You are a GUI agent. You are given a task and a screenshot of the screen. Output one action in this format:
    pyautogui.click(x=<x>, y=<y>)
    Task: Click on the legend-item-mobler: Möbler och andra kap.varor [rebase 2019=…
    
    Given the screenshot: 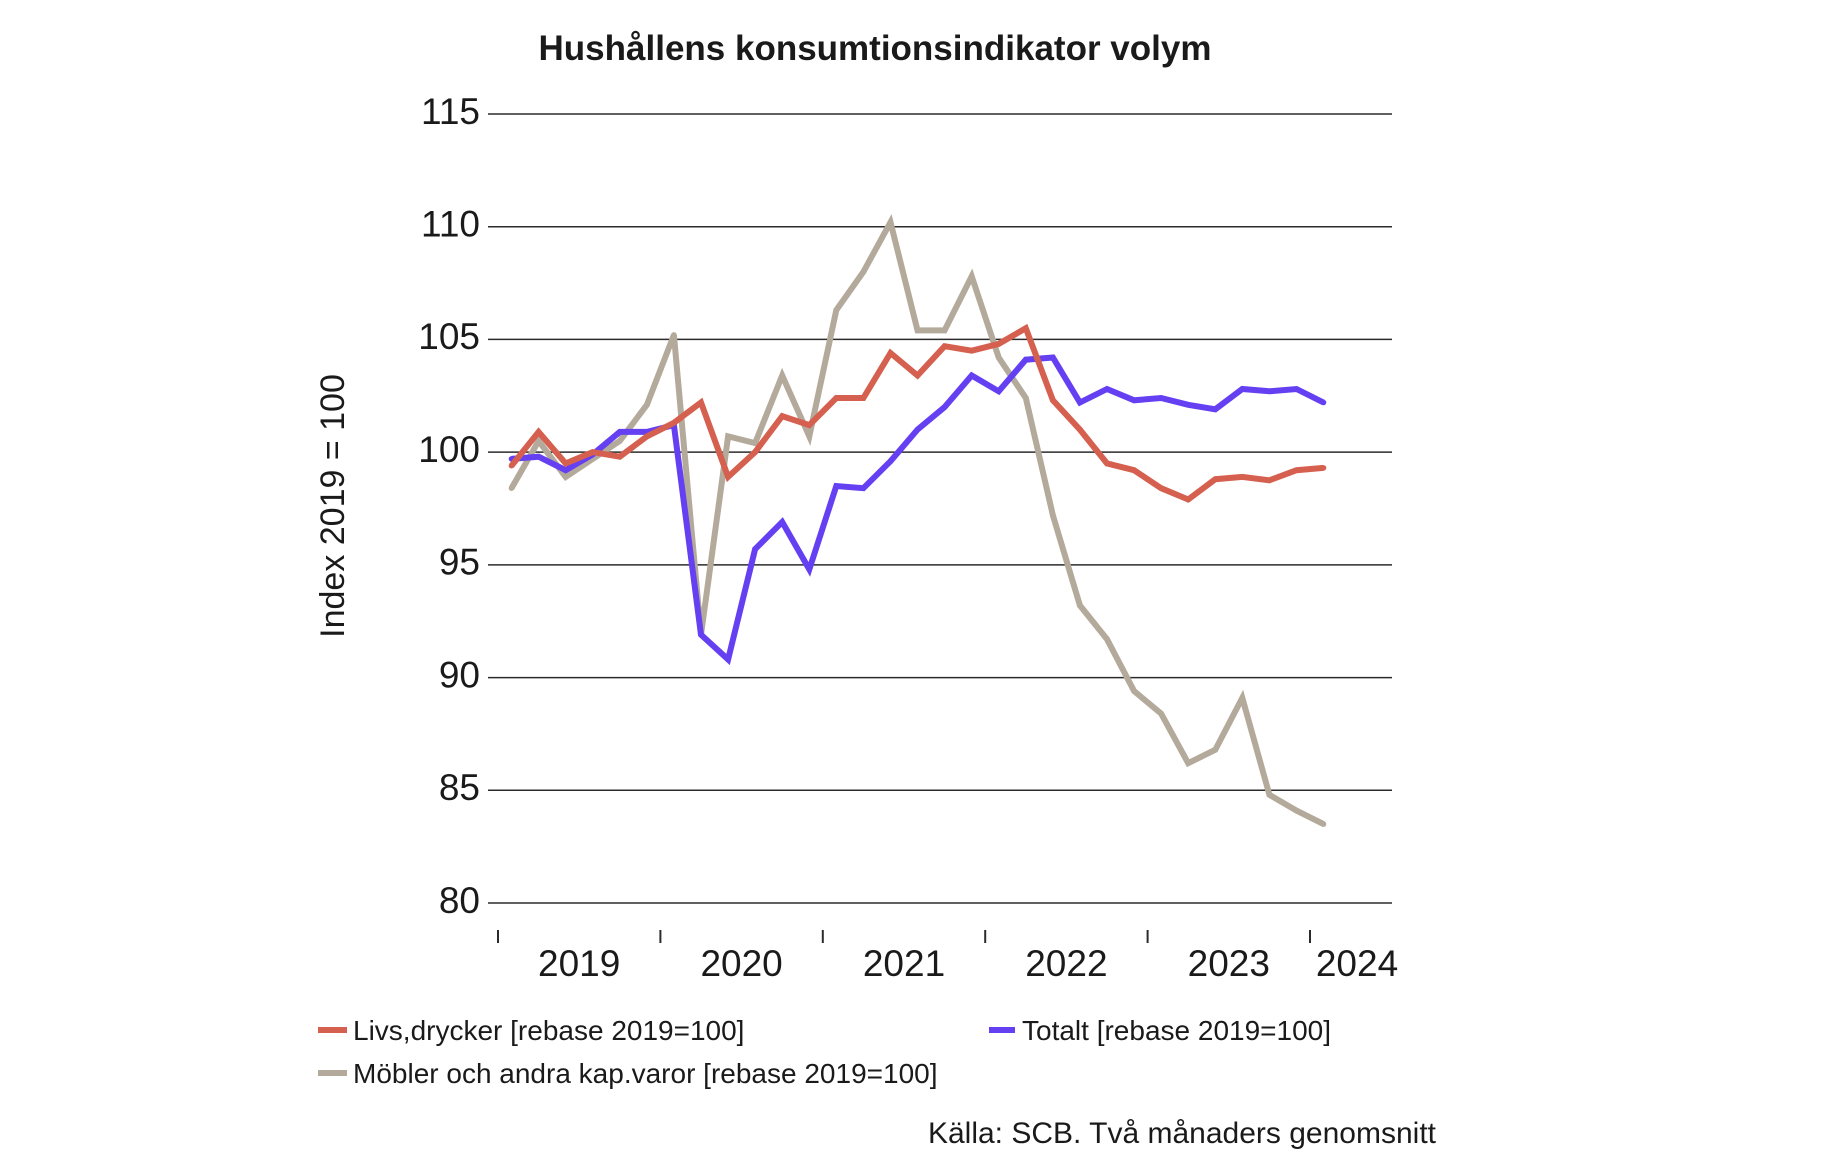 What is the action you would take?
    pyautogui.click(x=628, y=1073)
    